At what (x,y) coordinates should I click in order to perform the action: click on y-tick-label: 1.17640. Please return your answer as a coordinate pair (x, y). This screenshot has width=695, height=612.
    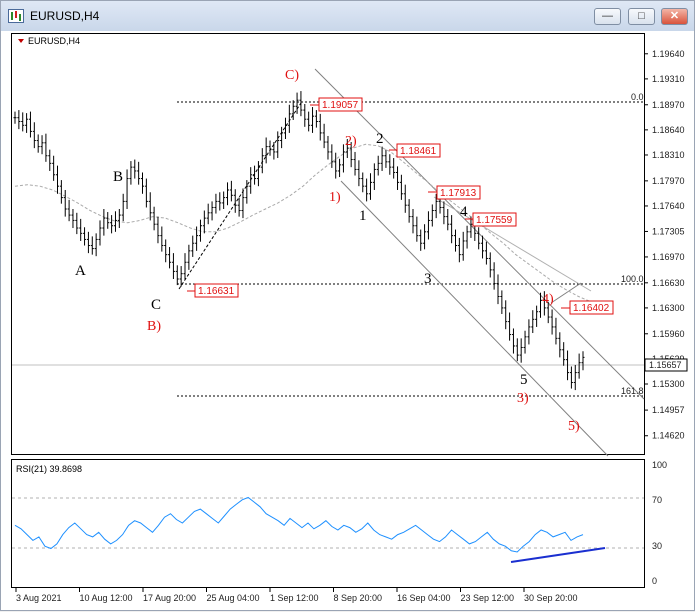
    Looking at the image, I should click on (668, 206).